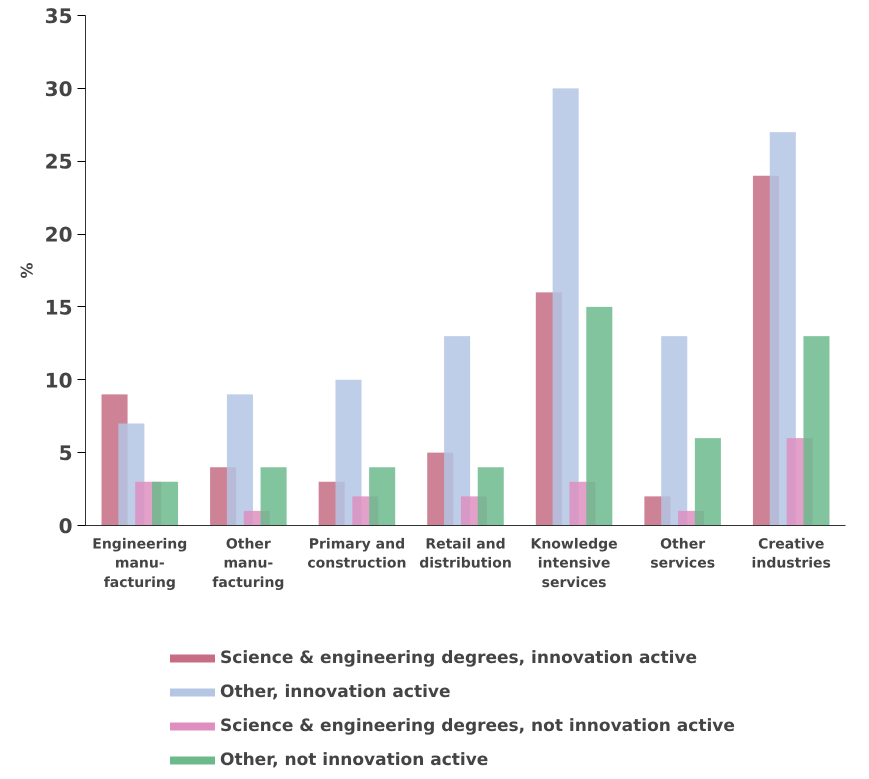 This screenshot has height=779, width=869. I want to click on y-tick-label: 5, so click(65, 453).